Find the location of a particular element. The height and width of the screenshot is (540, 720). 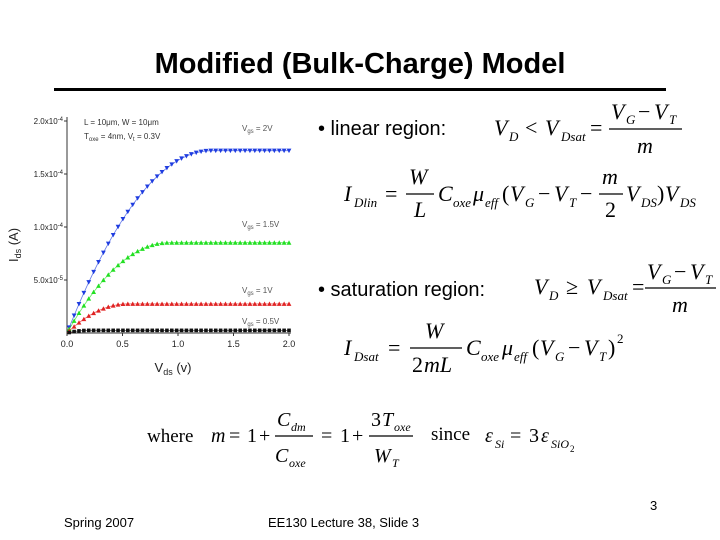

x-tick-label: 0.5 is located at coordinates (122, 344).